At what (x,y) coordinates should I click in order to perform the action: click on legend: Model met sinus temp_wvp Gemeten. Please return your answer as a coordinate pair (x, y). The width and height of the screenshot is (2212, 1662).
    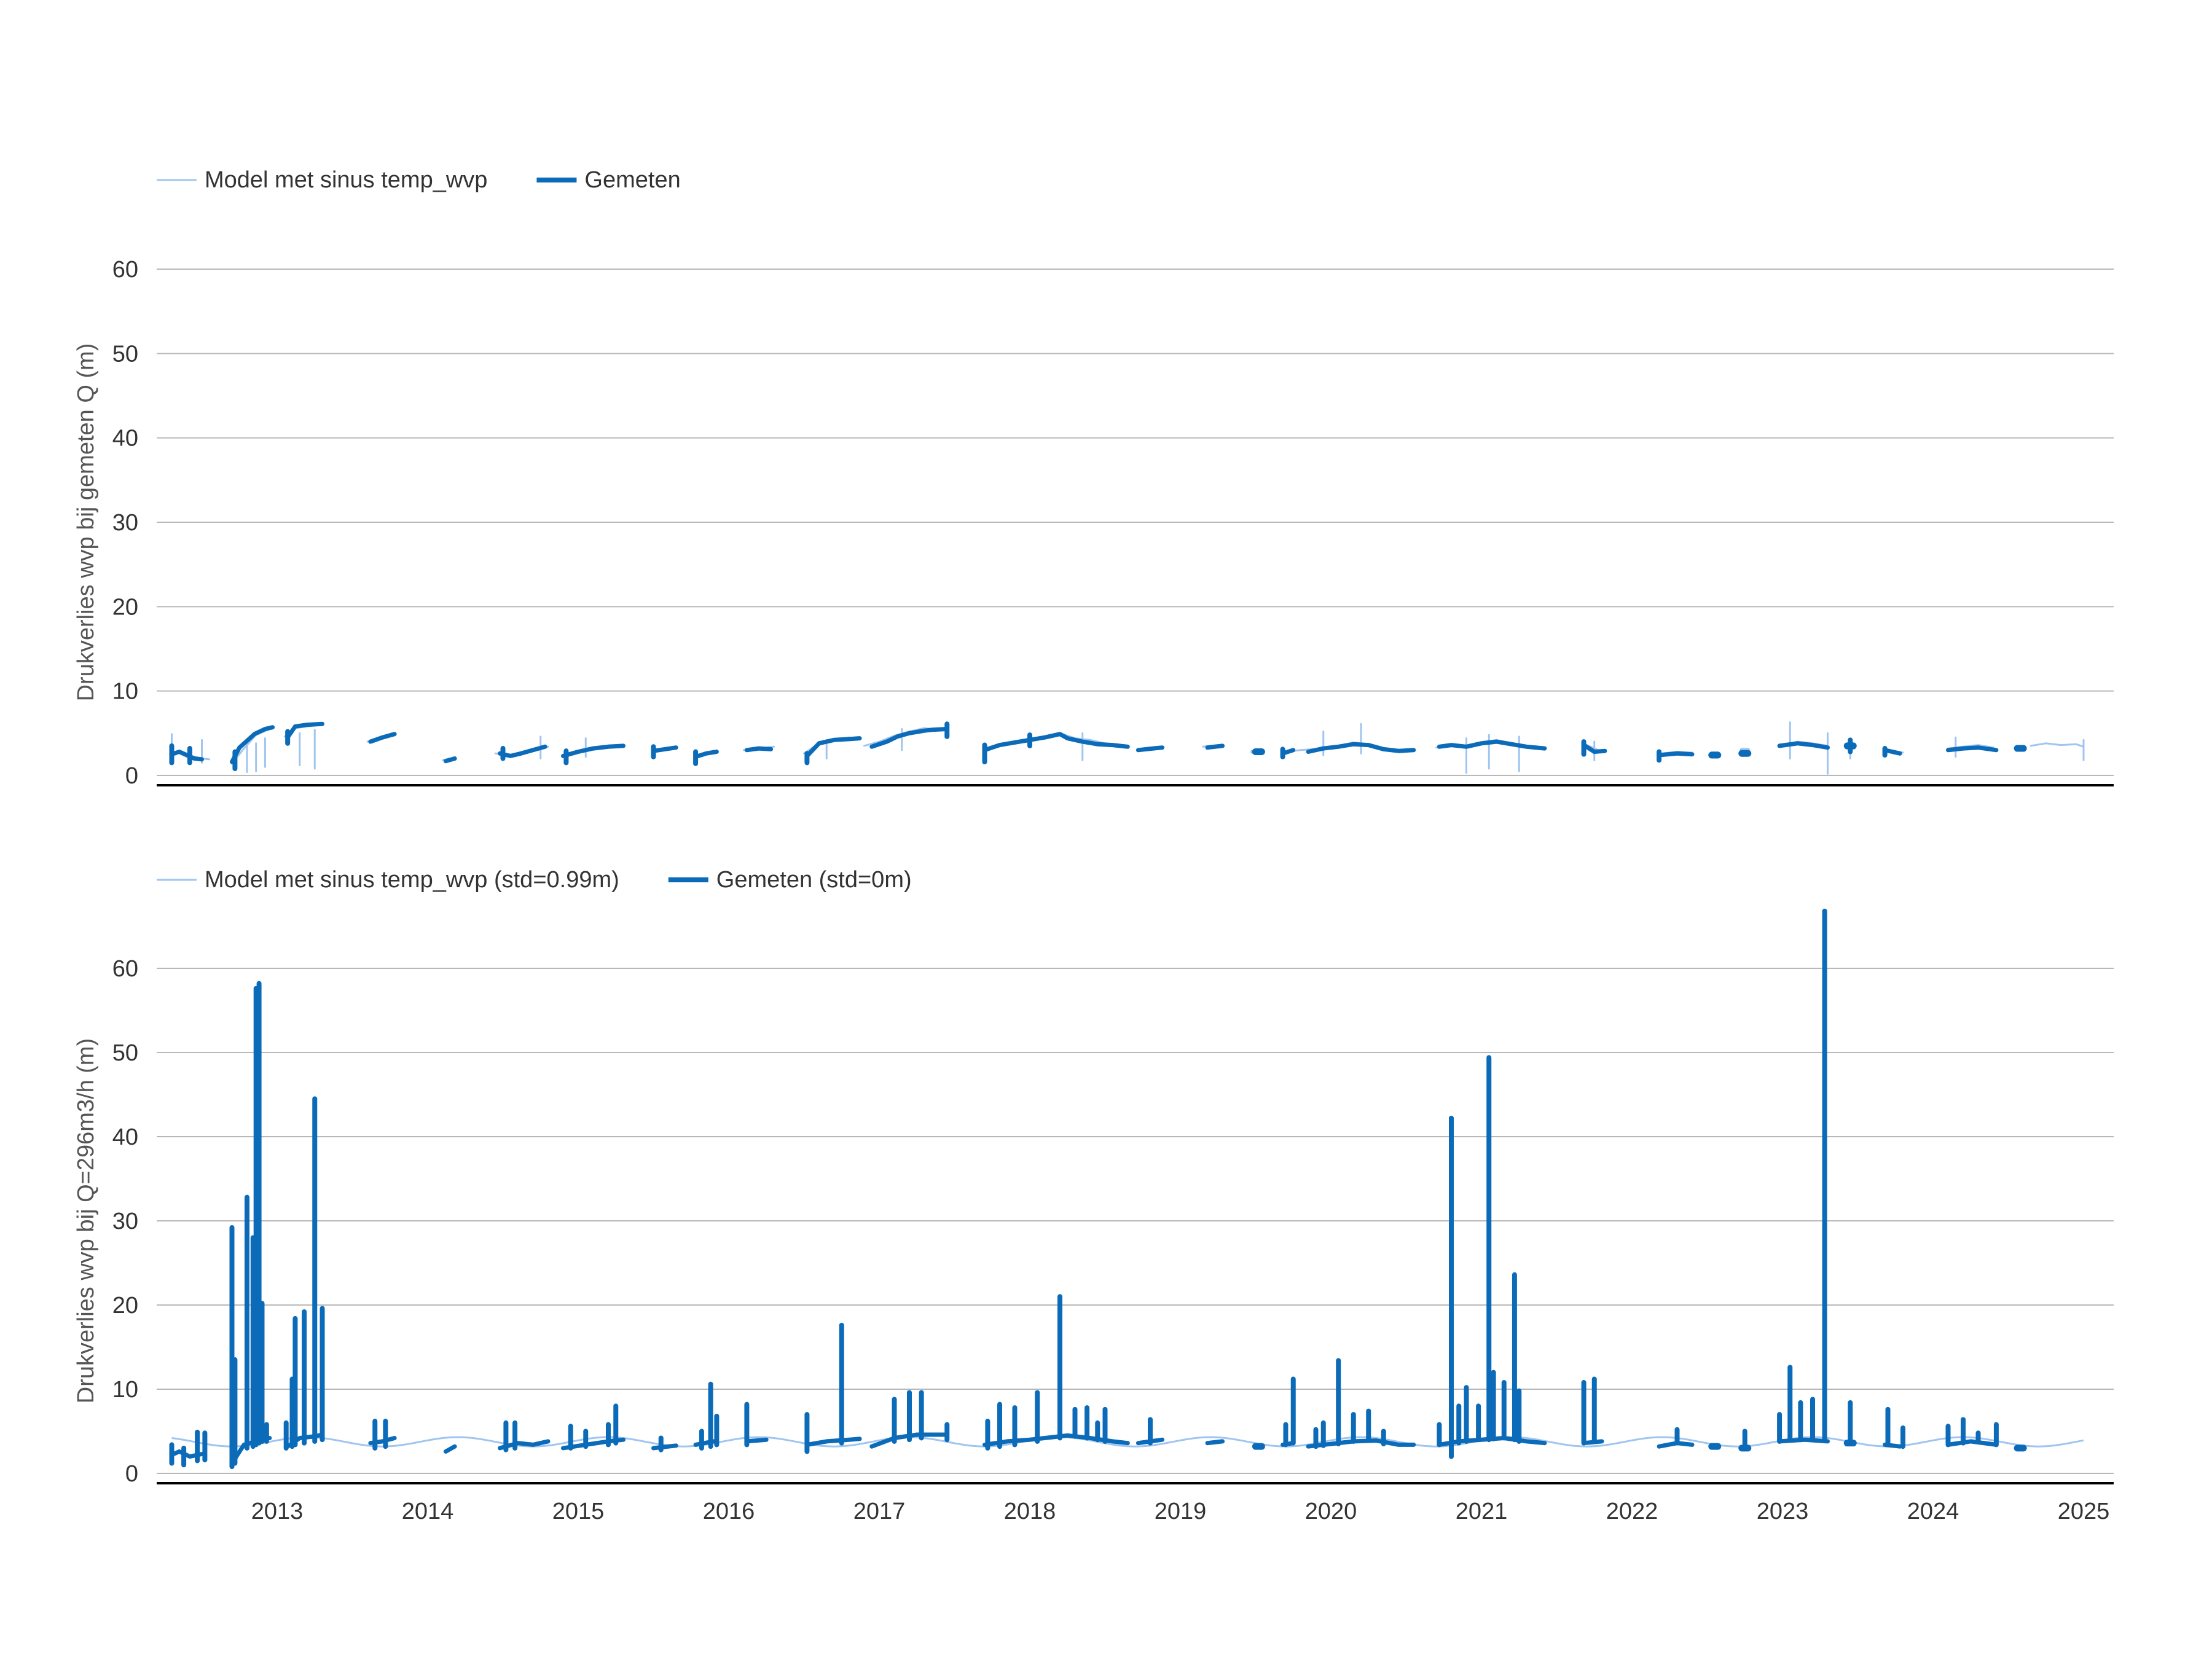
    Looking at the image, I should click on (419, 180).